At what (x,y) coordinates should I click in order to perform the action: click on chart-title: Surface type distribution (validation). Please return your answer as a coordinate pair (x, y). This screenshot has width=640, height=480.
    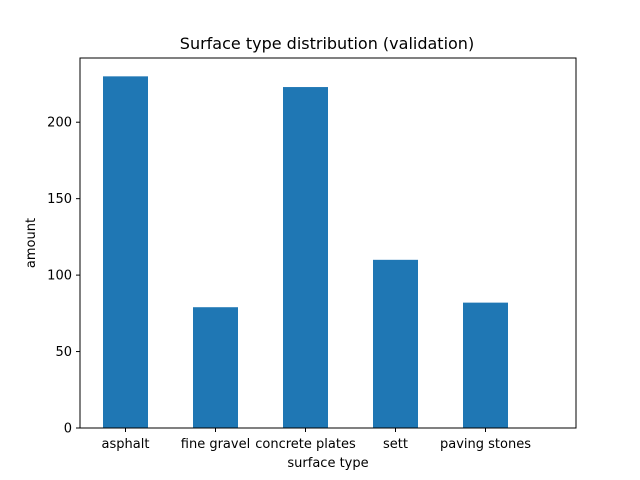
    Looking at the image, I should click on (327, 43).